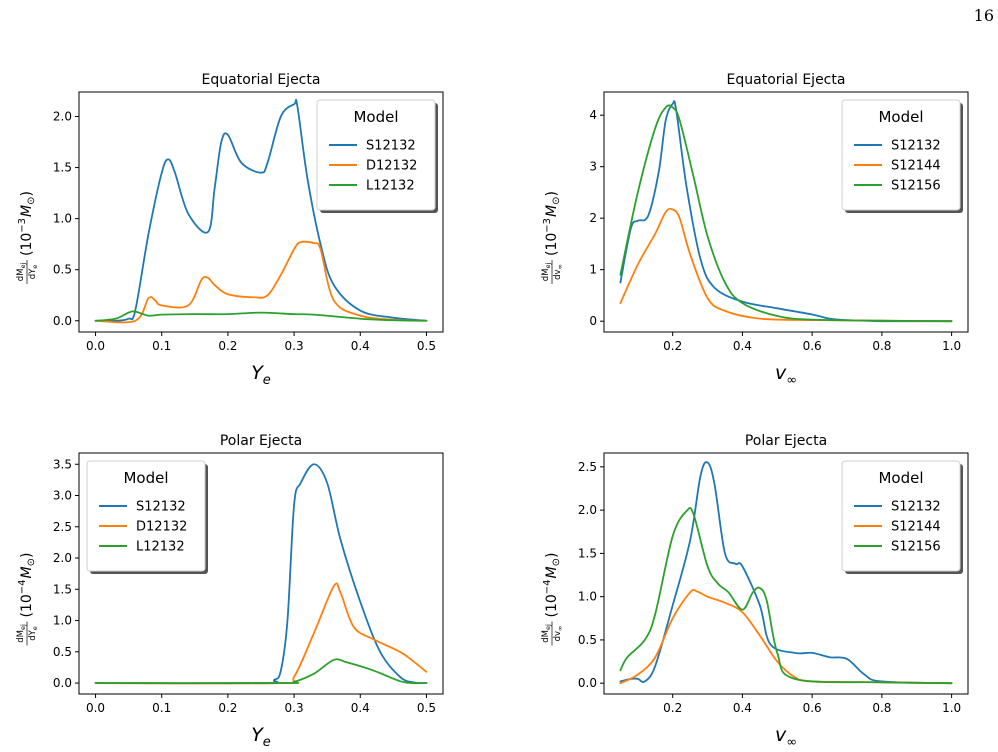  I want to click on y-tick-label: 3, so click(593, 167).